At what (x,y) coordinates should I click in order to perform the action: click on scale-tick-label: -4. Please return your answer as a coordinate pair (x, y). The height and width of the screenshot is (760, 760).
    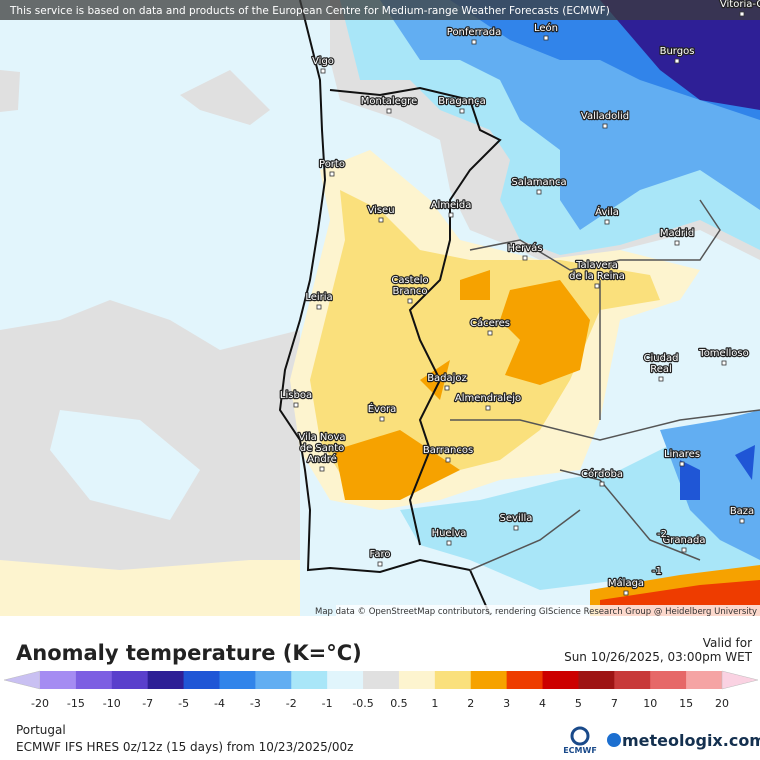
    Looking at the image, I should click on (219, 703).